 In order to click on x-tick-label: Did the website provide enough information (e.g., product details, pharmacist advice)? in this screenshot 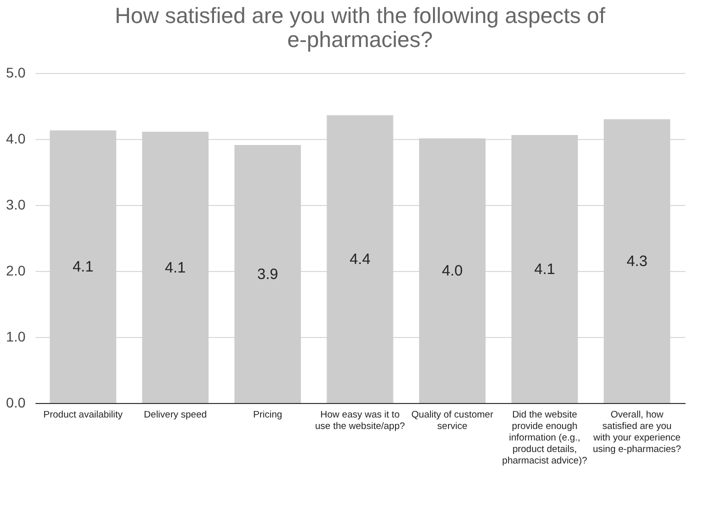, I will do `click(545, 438)`.